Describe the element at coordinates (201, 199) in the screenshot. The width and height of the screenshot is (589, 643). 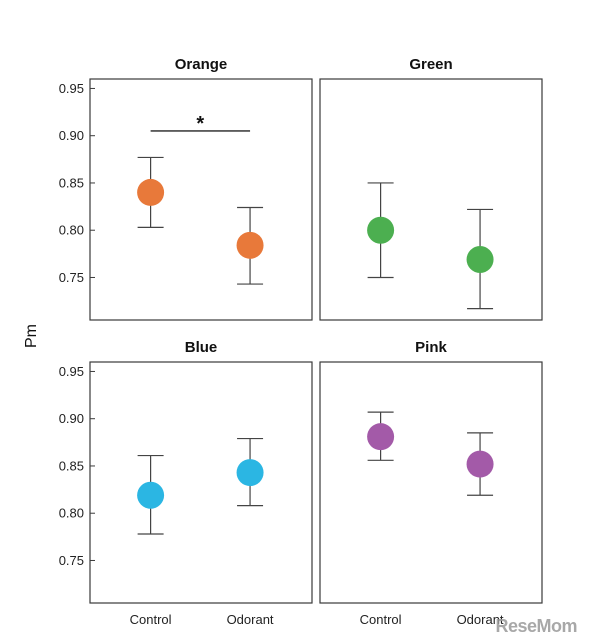
I see `panel-frame-orange` at that location.